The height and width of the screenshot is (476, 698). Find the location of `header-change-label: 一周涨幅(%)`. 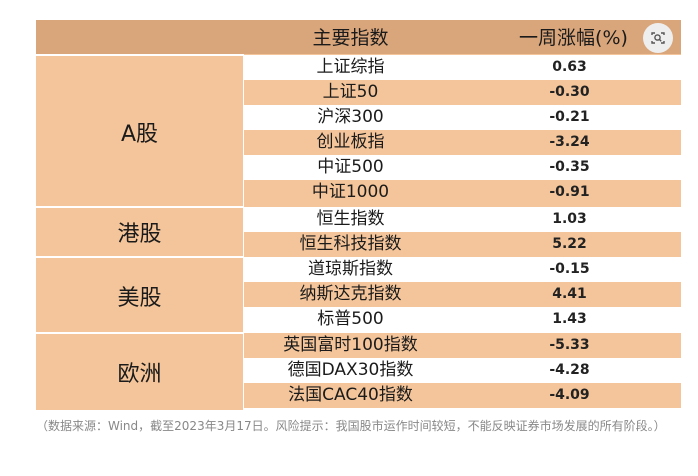

header-change-label: 一周涨幅(%) is located at coordinates (573, 38).